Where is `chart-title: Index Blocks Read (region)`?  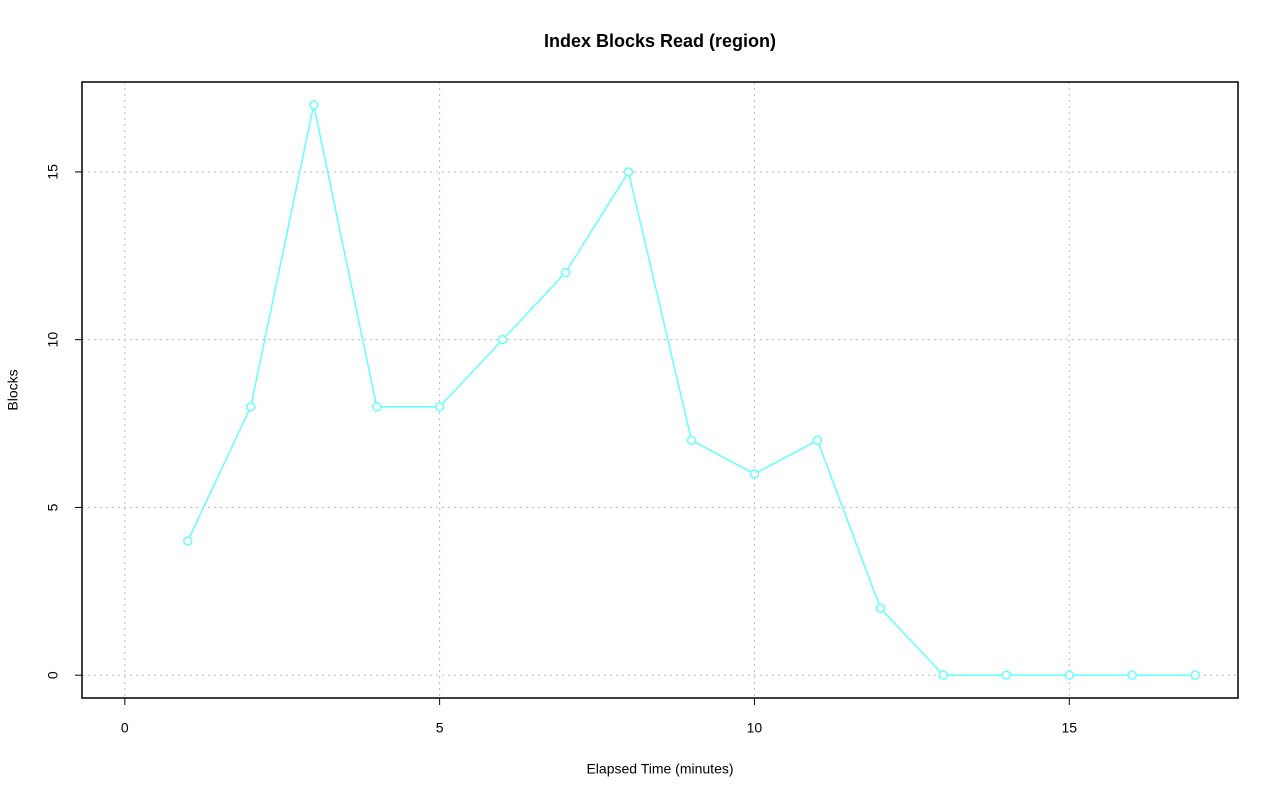 chart-title: Index Blocks Read (region) is located at coordinates (660, 41).